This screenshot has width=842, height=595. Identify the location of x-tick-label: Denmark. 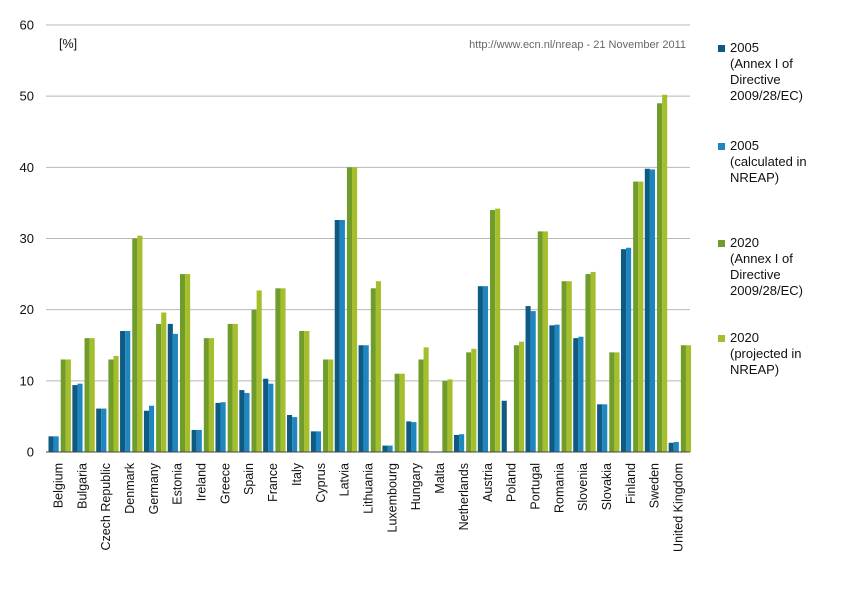
(130, 487).